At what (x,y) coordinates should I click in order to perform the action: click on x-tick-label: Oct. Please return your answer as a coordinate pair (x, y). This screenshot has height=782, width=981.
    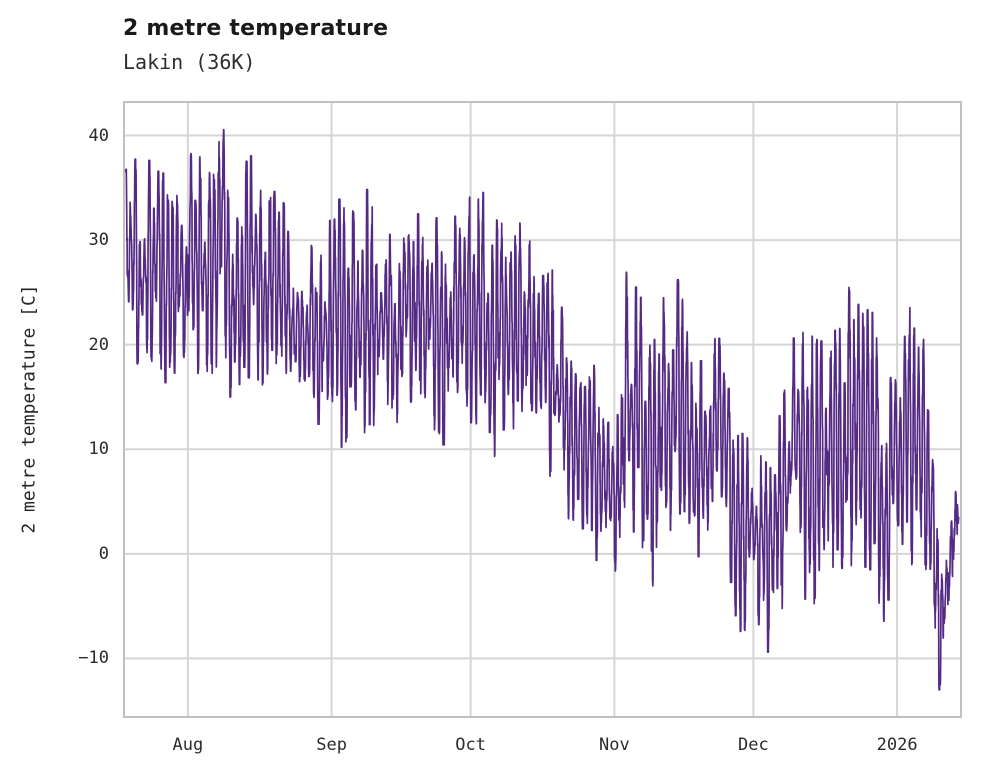
    Looking at the image, I should click on (470, 745).